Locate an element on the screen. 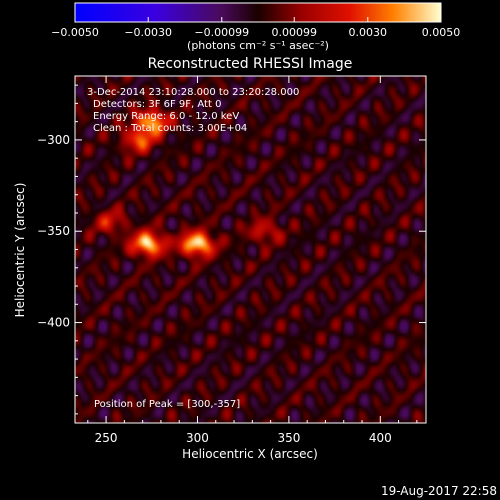 This screenshot has width=500, height=500. chart-title: Reconstructed RHESSI Image is located at coordinates (250, 64).